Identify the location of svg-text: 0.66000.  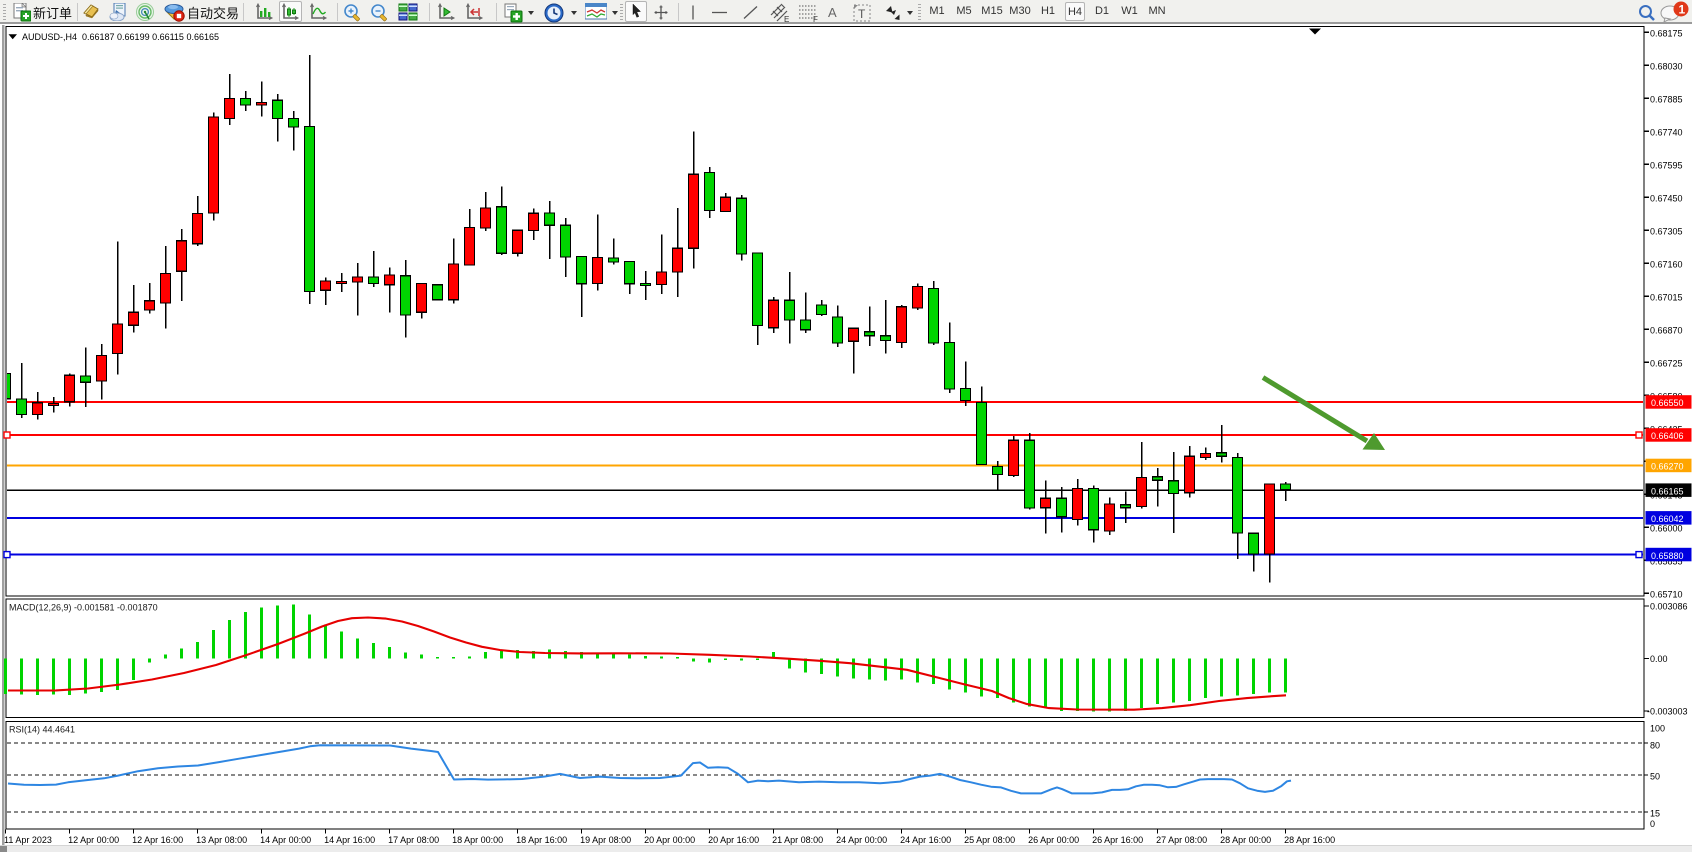
(1666, 528).